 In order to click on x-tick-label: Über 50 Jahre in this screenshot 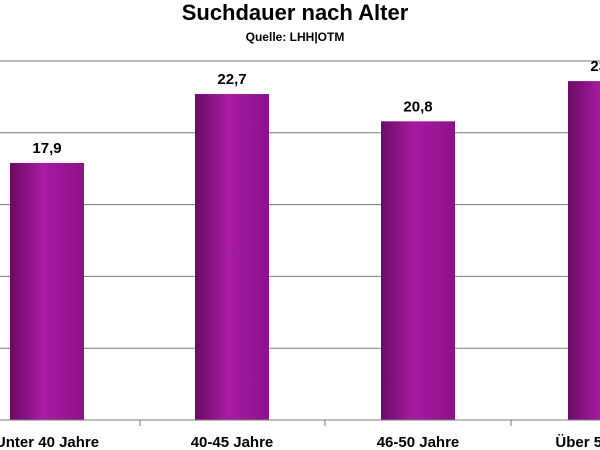, I will do `click(577, 442)`.